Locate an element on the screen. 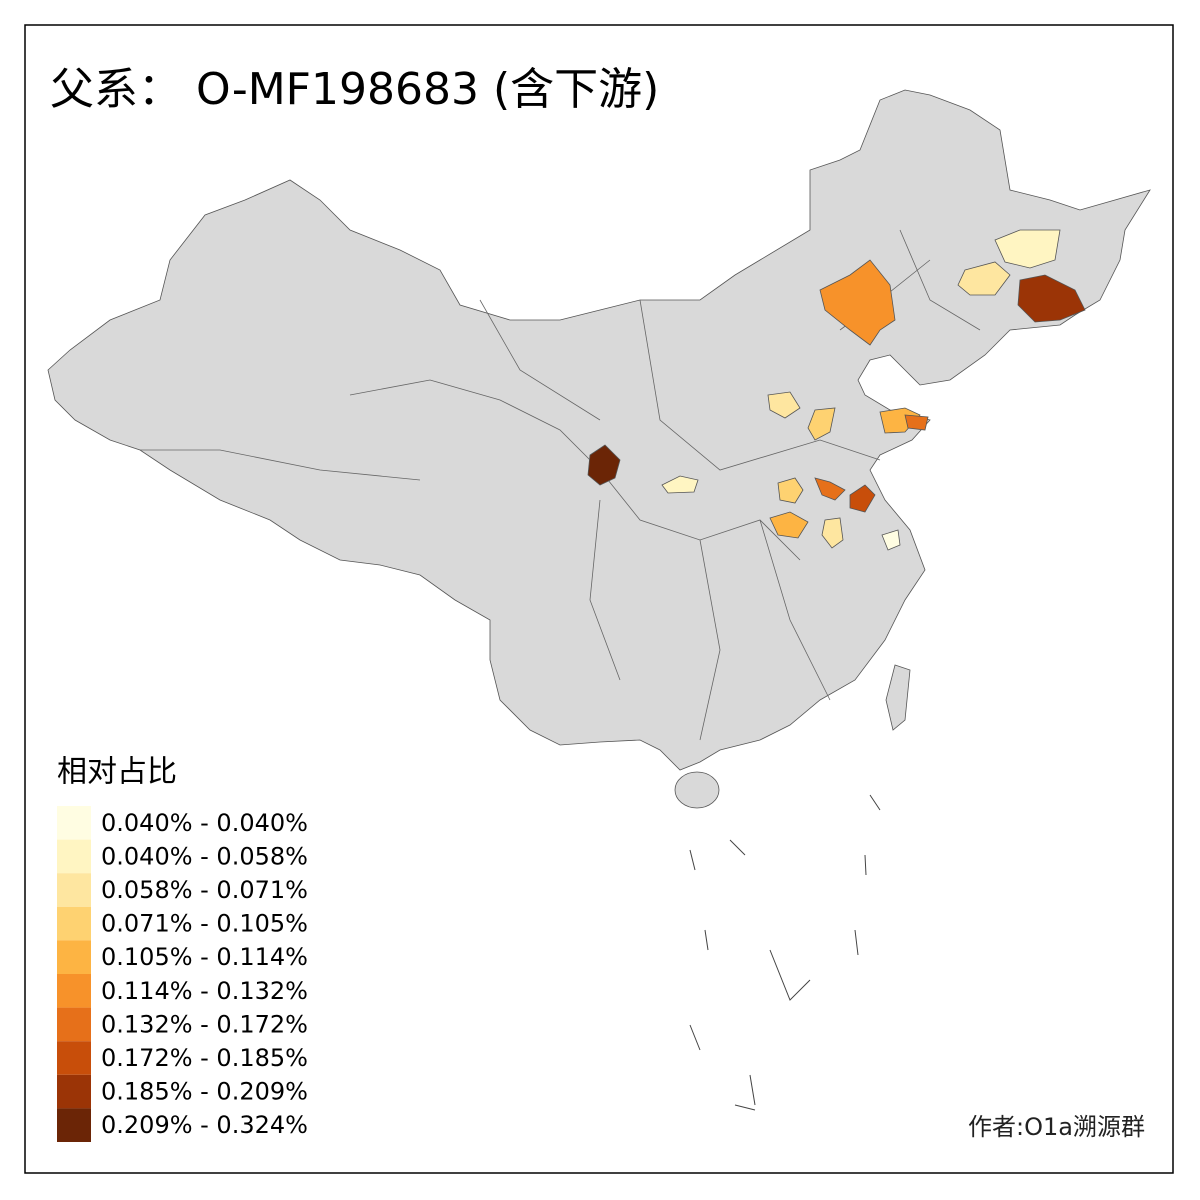  islands is located at coordinates (785, 952).